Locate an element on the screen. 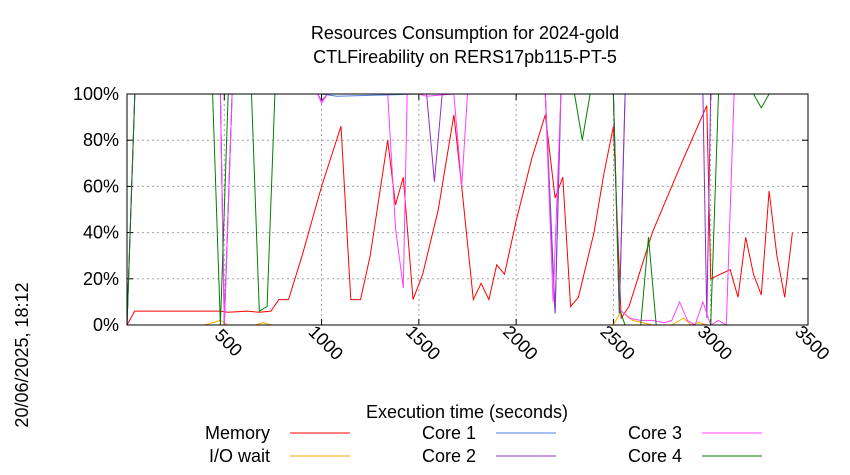 The width and height of the screenshot is (850, 475). x-axis-label: Execution time (seconds) is located at coordinates (467, 412).